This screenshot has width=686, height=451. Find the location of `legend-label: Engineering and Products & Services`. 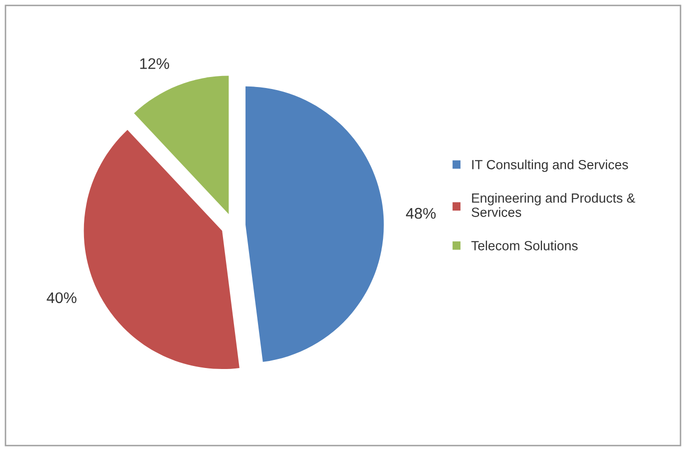

legend-label: Engineering and Products & Services is located at coordinates (554, 205).